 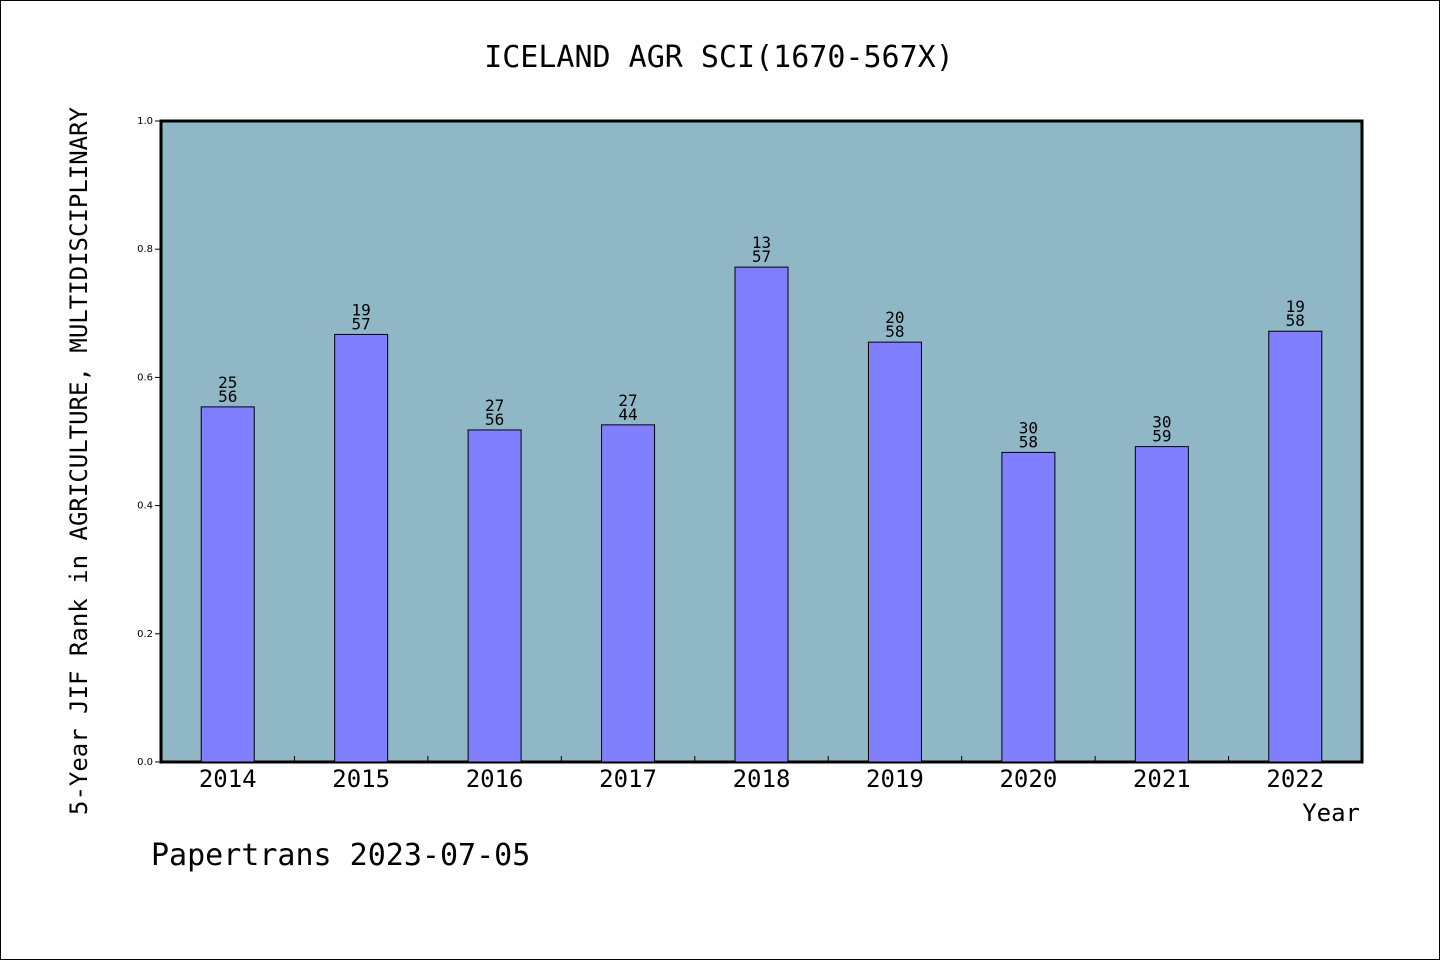 What do you see at coordinates (627, 400) in the screenshot?
I see `bar-label-rank-2017: 27` at bounding box center [627, 400].